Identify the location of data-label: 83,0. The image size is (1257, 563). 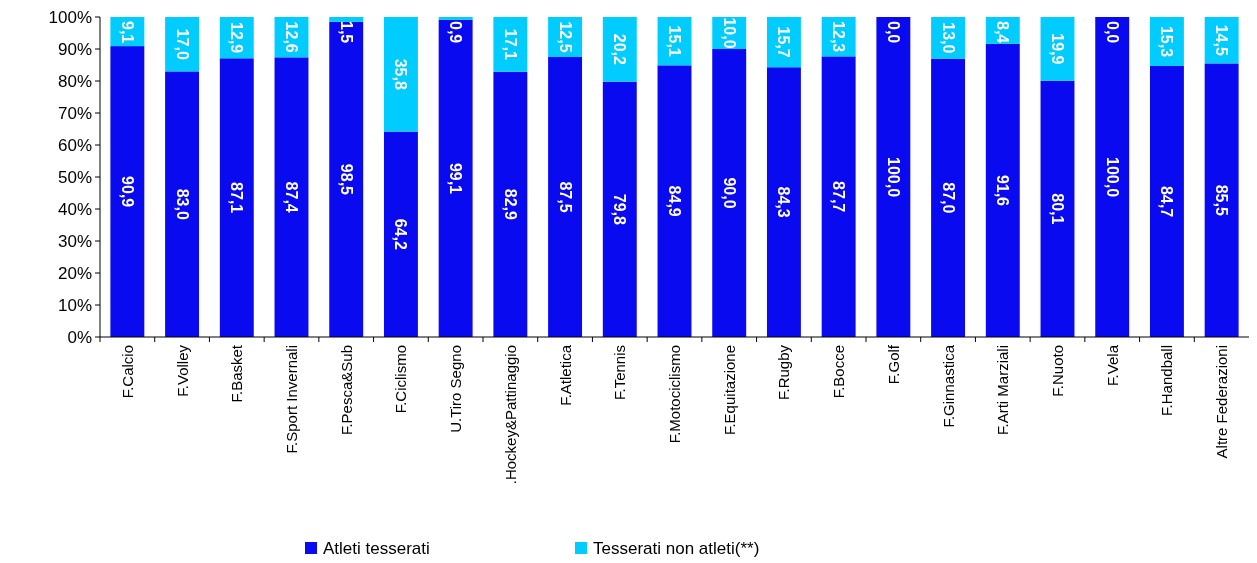
(182, 204).